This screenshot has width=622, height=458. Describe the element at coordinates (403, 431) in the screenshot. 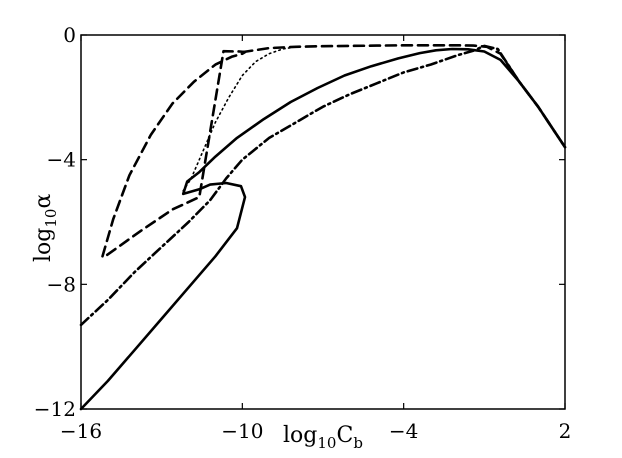

I see `x-tick-label: −4` at that location.